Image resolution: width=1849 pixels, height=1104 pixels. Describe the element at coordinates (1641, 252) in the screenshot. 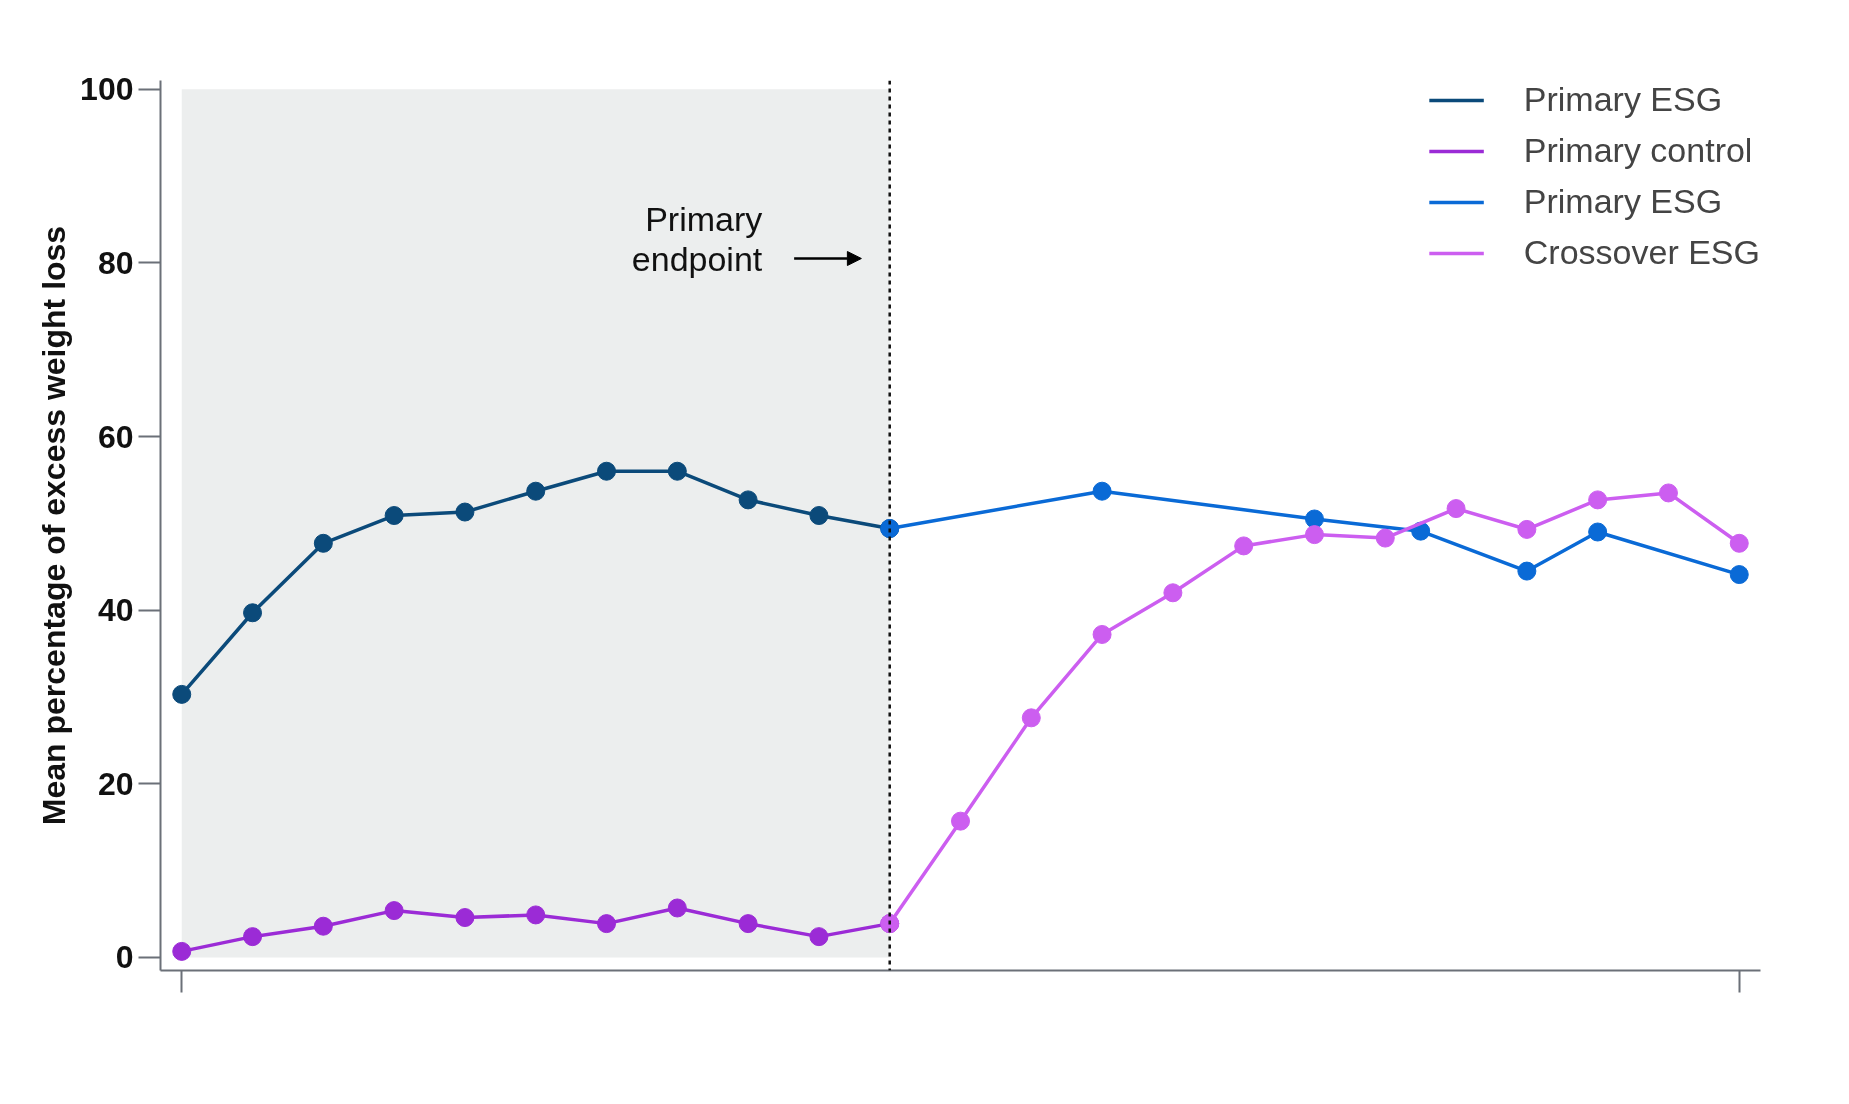

I see `legend-label: Crossover ESG` at that location.